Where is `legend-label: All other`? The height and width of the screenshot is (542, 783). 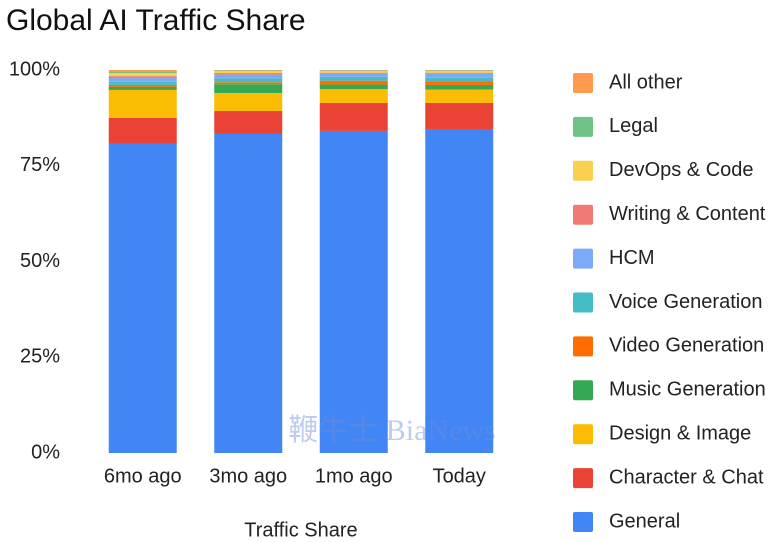 legend-label: All other is located at coordinates (646, 82).